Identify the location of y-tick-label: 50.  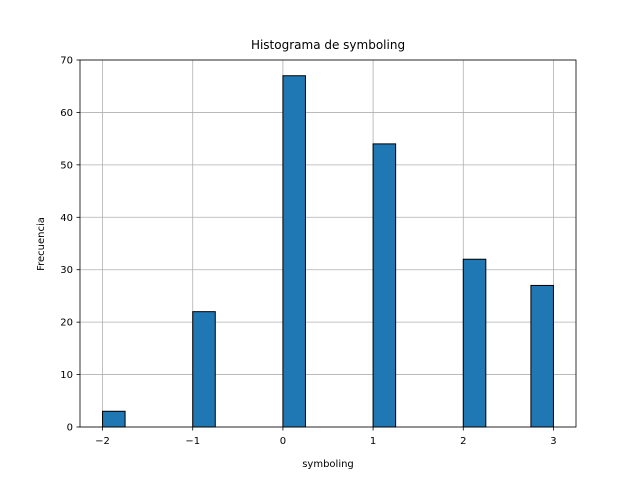
(66, 165).